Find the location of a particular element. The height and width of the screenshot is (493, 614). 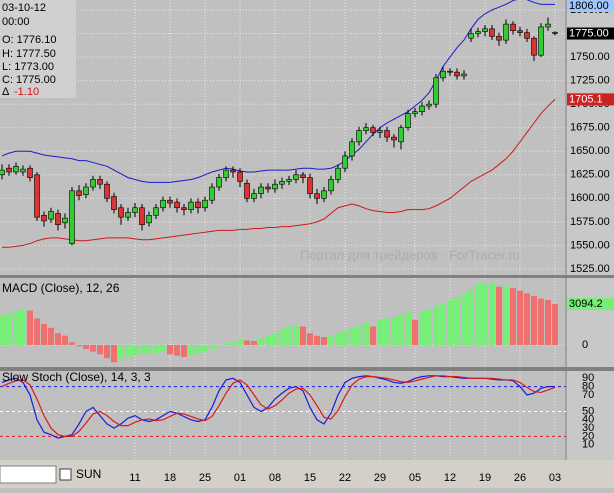

low: L: 1773.00 is located at coordinates (28, 67).